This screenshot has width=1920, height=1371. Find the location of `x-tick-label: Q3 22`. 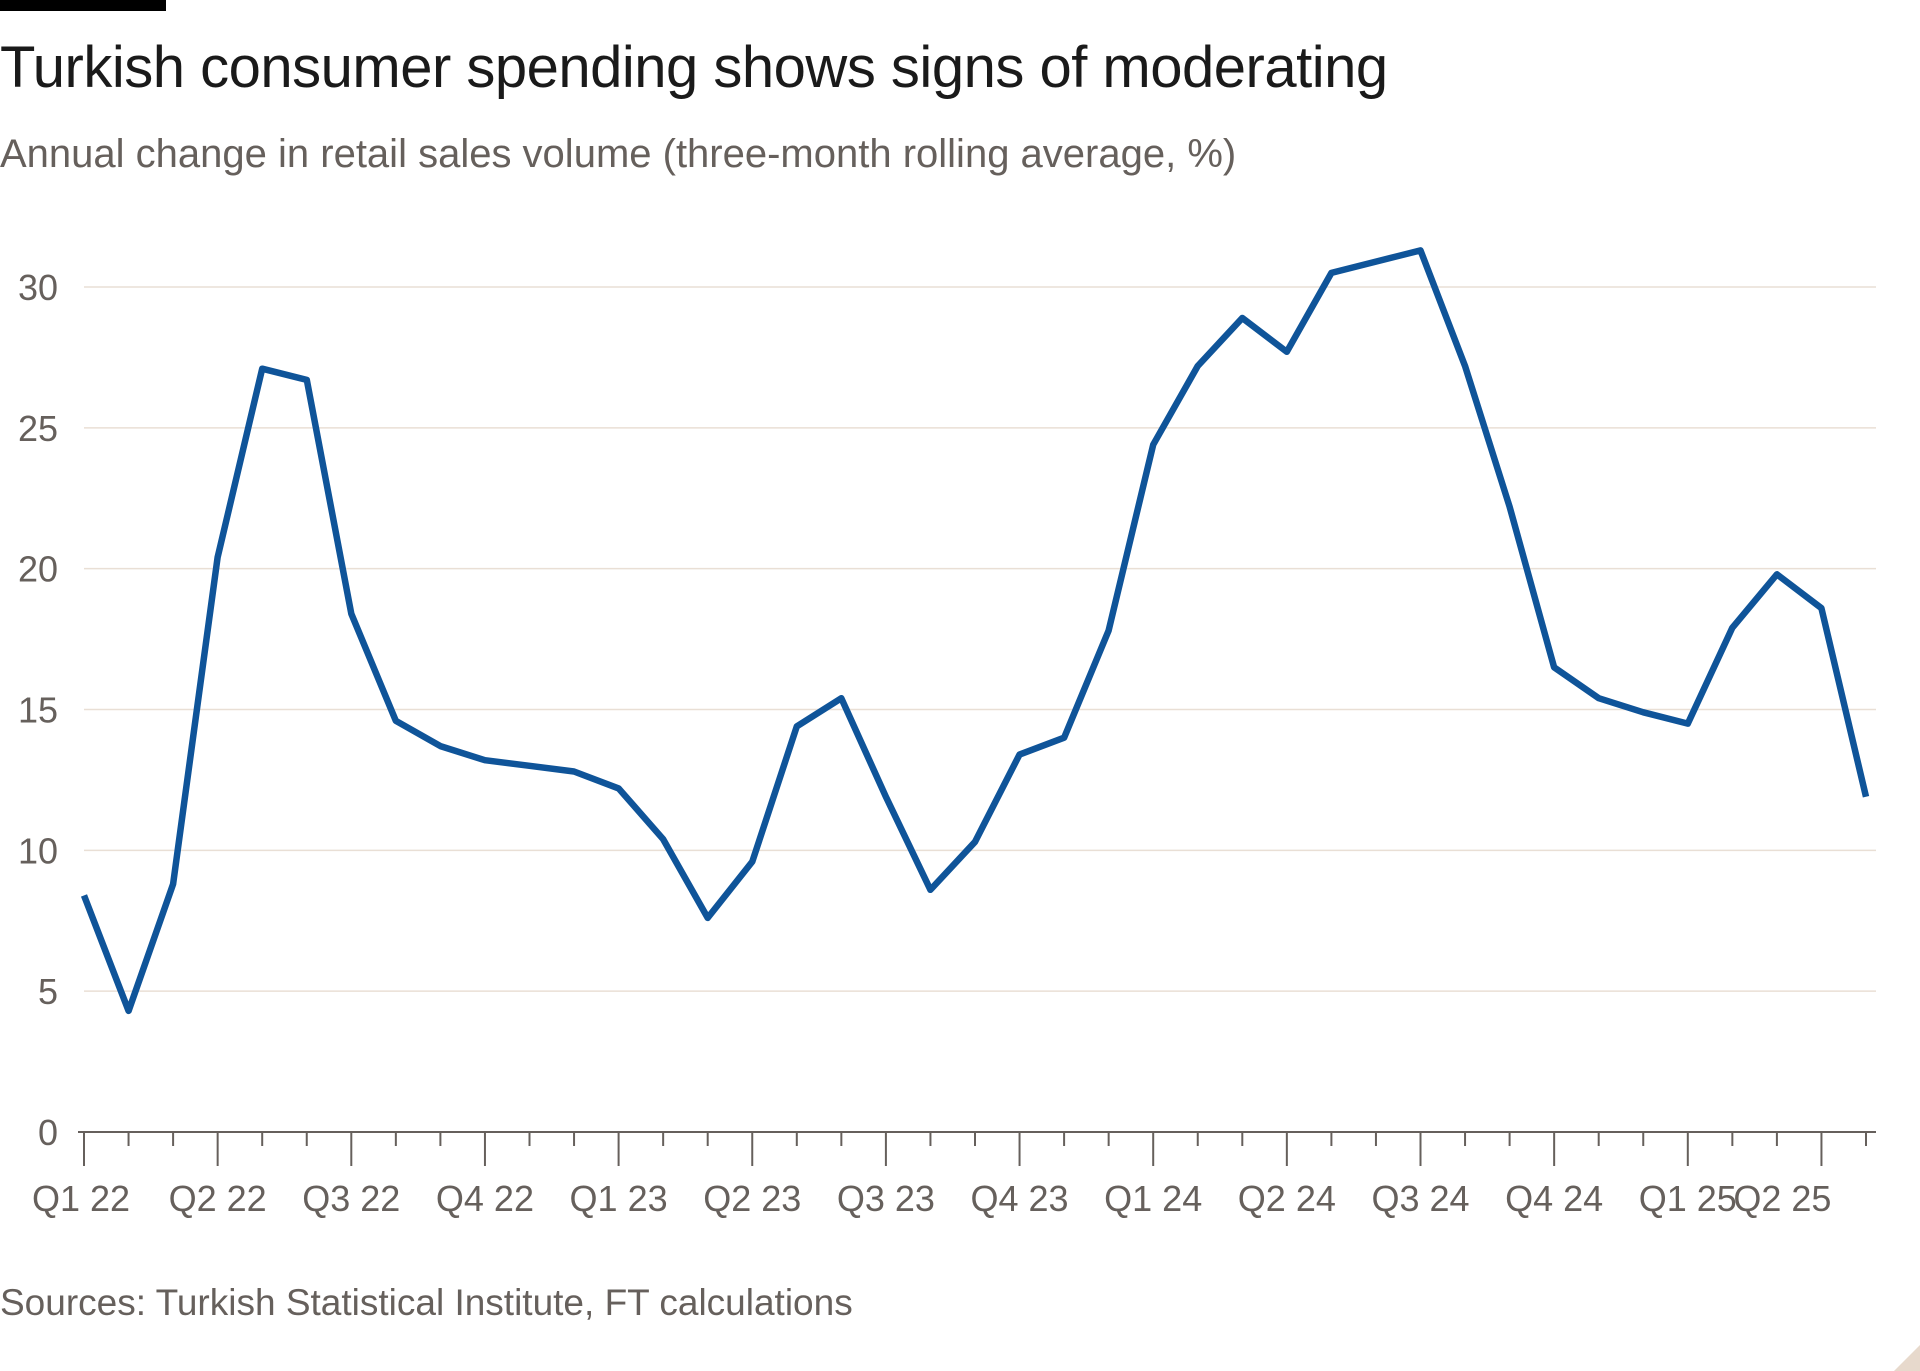

x-tick-label: Q3 22 is located at coordinates (351, 1198).